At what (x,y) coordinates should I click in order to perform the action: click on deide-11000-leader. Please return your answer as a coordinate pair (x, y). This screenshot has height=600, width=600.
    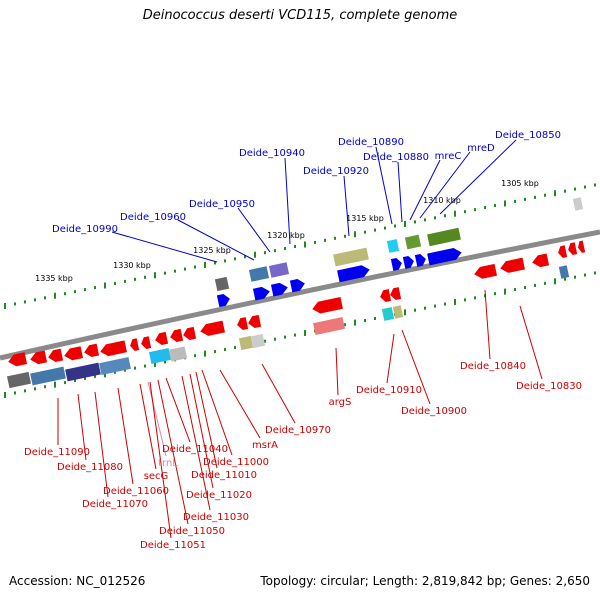
    Looking at the image, I should click on (217, 412).